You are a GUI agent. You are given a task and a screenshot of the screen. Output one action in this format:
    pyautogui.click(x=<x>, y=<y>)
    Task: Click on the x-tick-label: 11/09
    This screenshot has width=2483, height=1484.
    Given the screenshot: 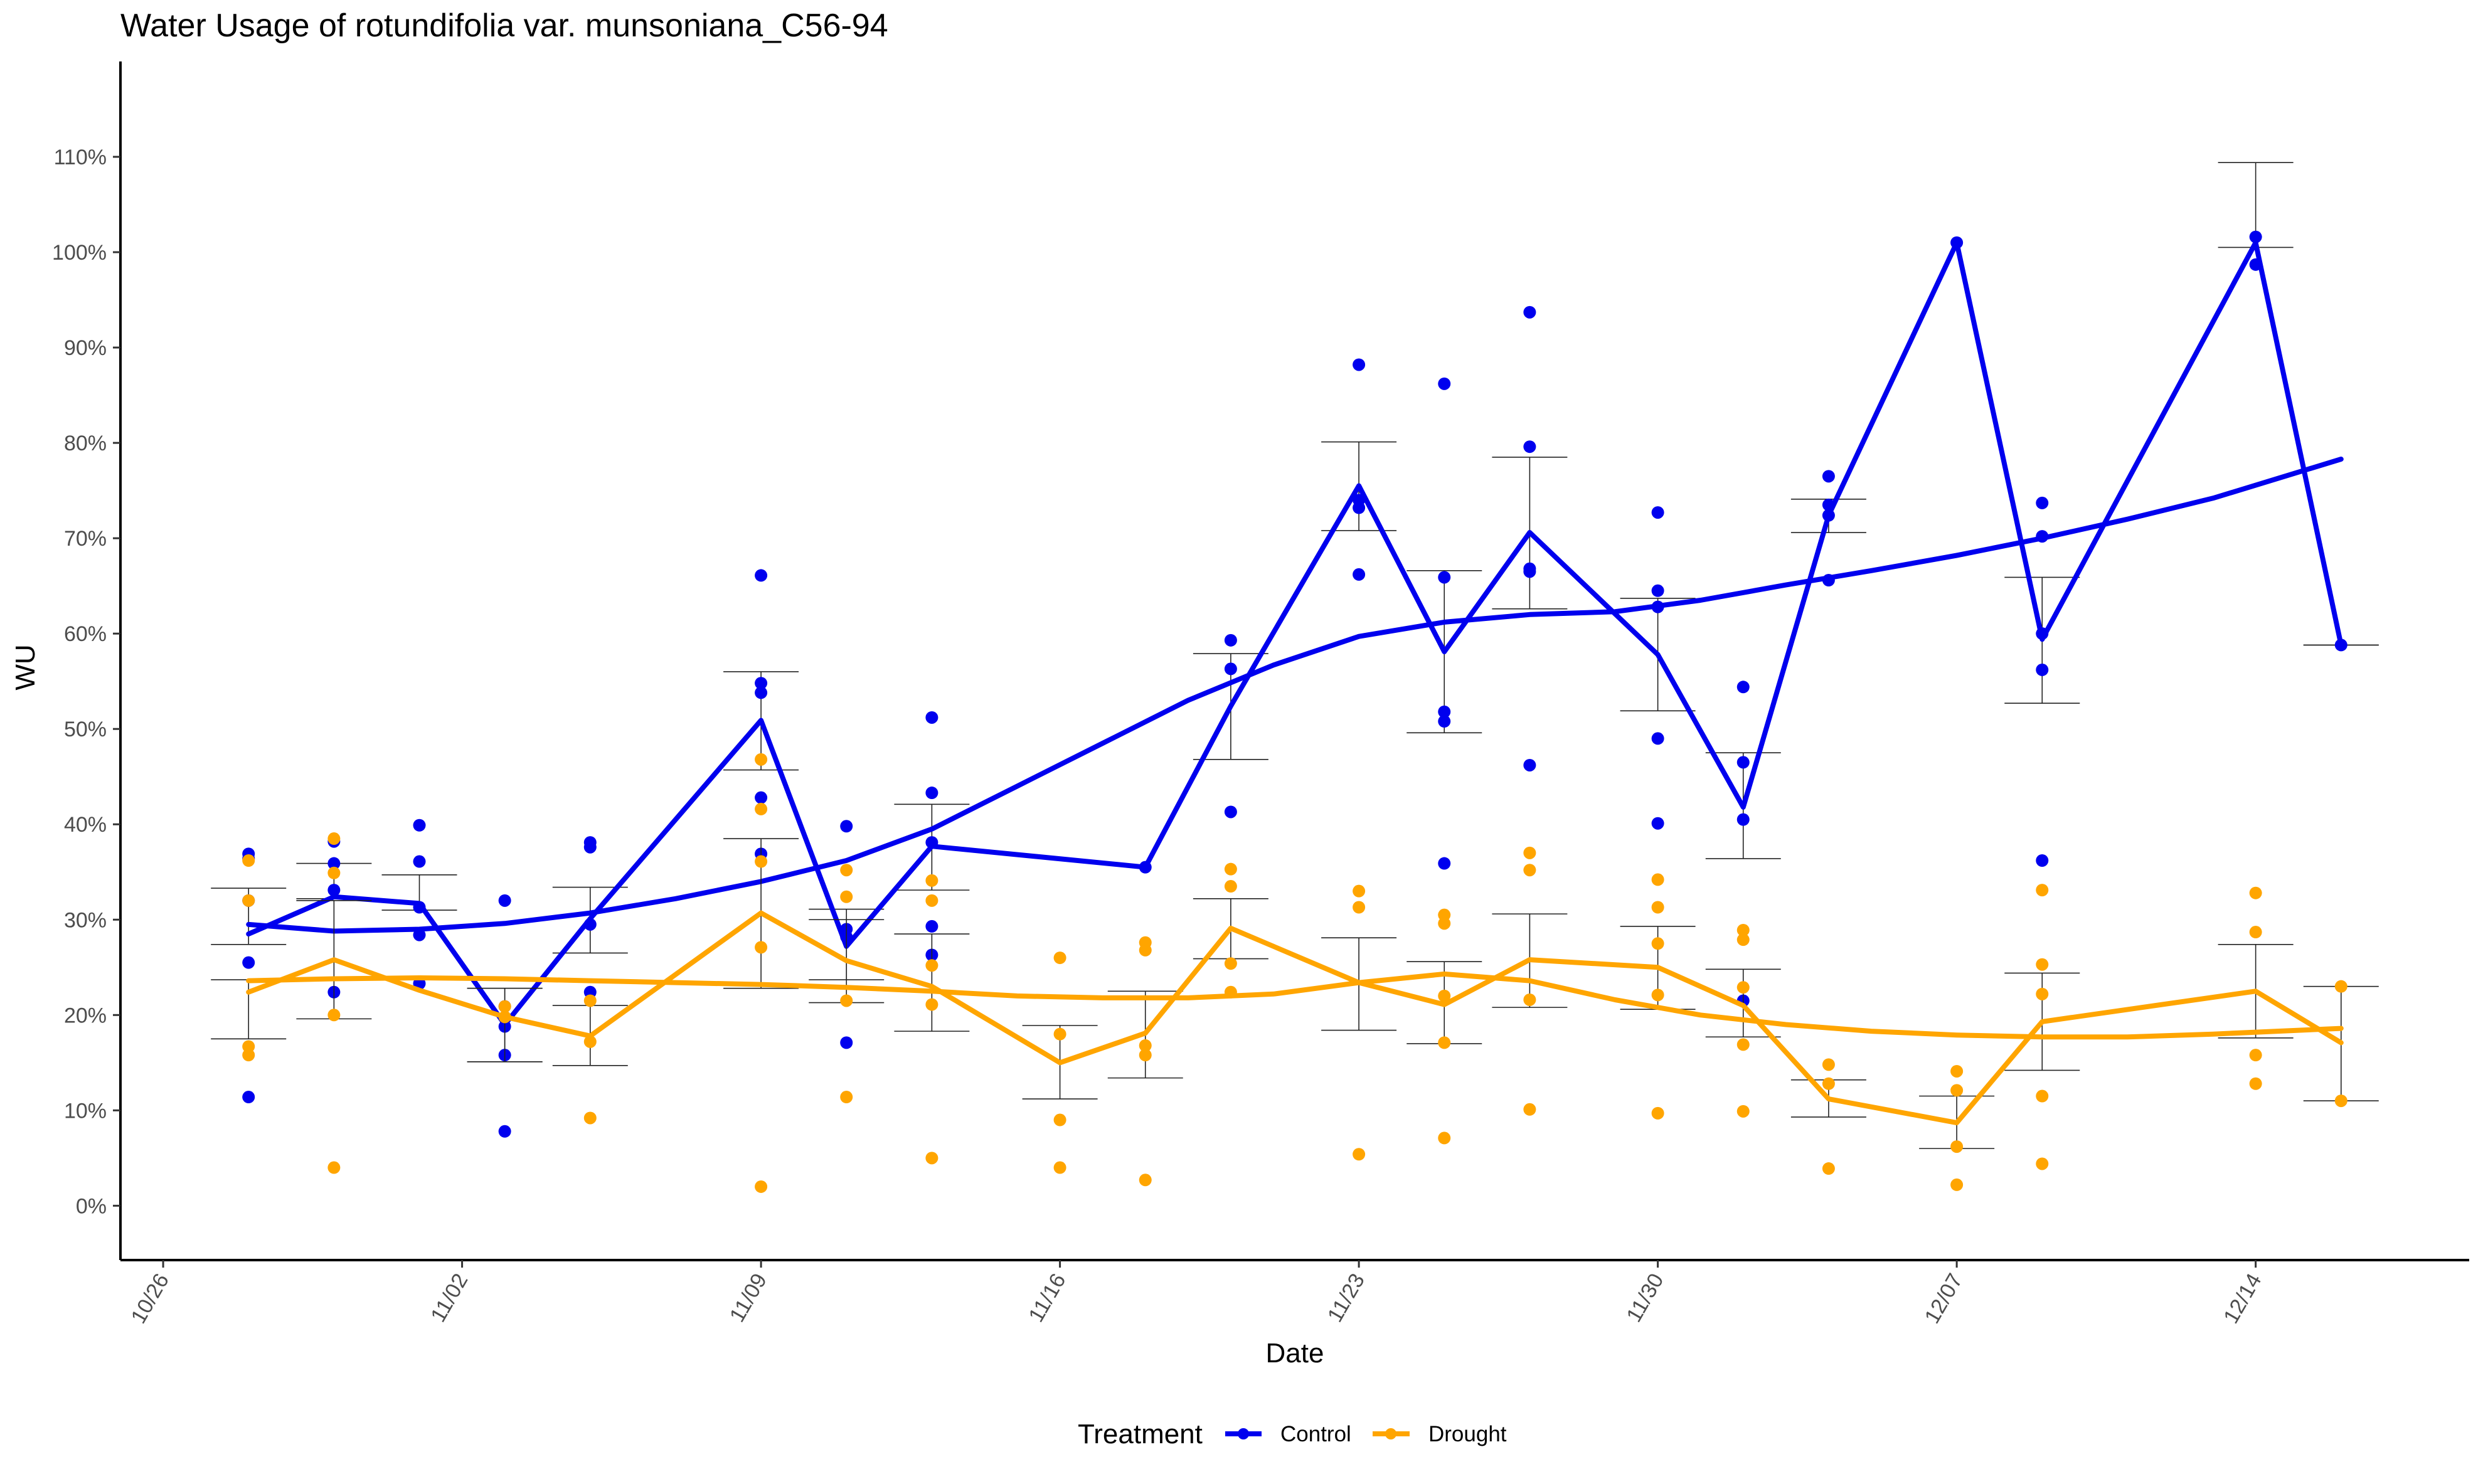 What is the action you would take?
    pyautogui.click(x=748, y=1298)
    